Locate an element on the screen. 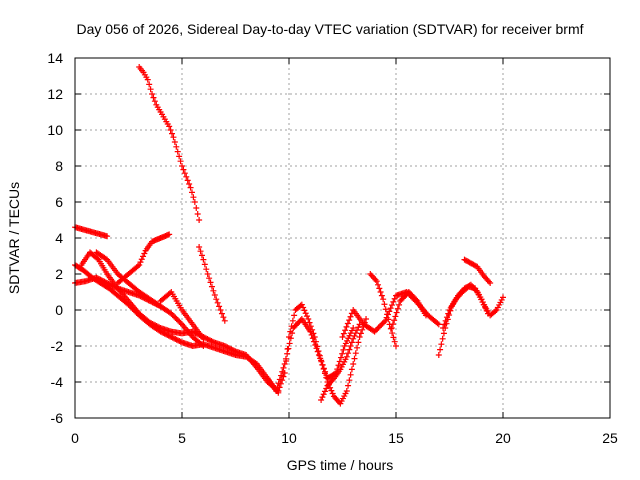  y-tick-label: 2 is located at coordinates (59, 274).